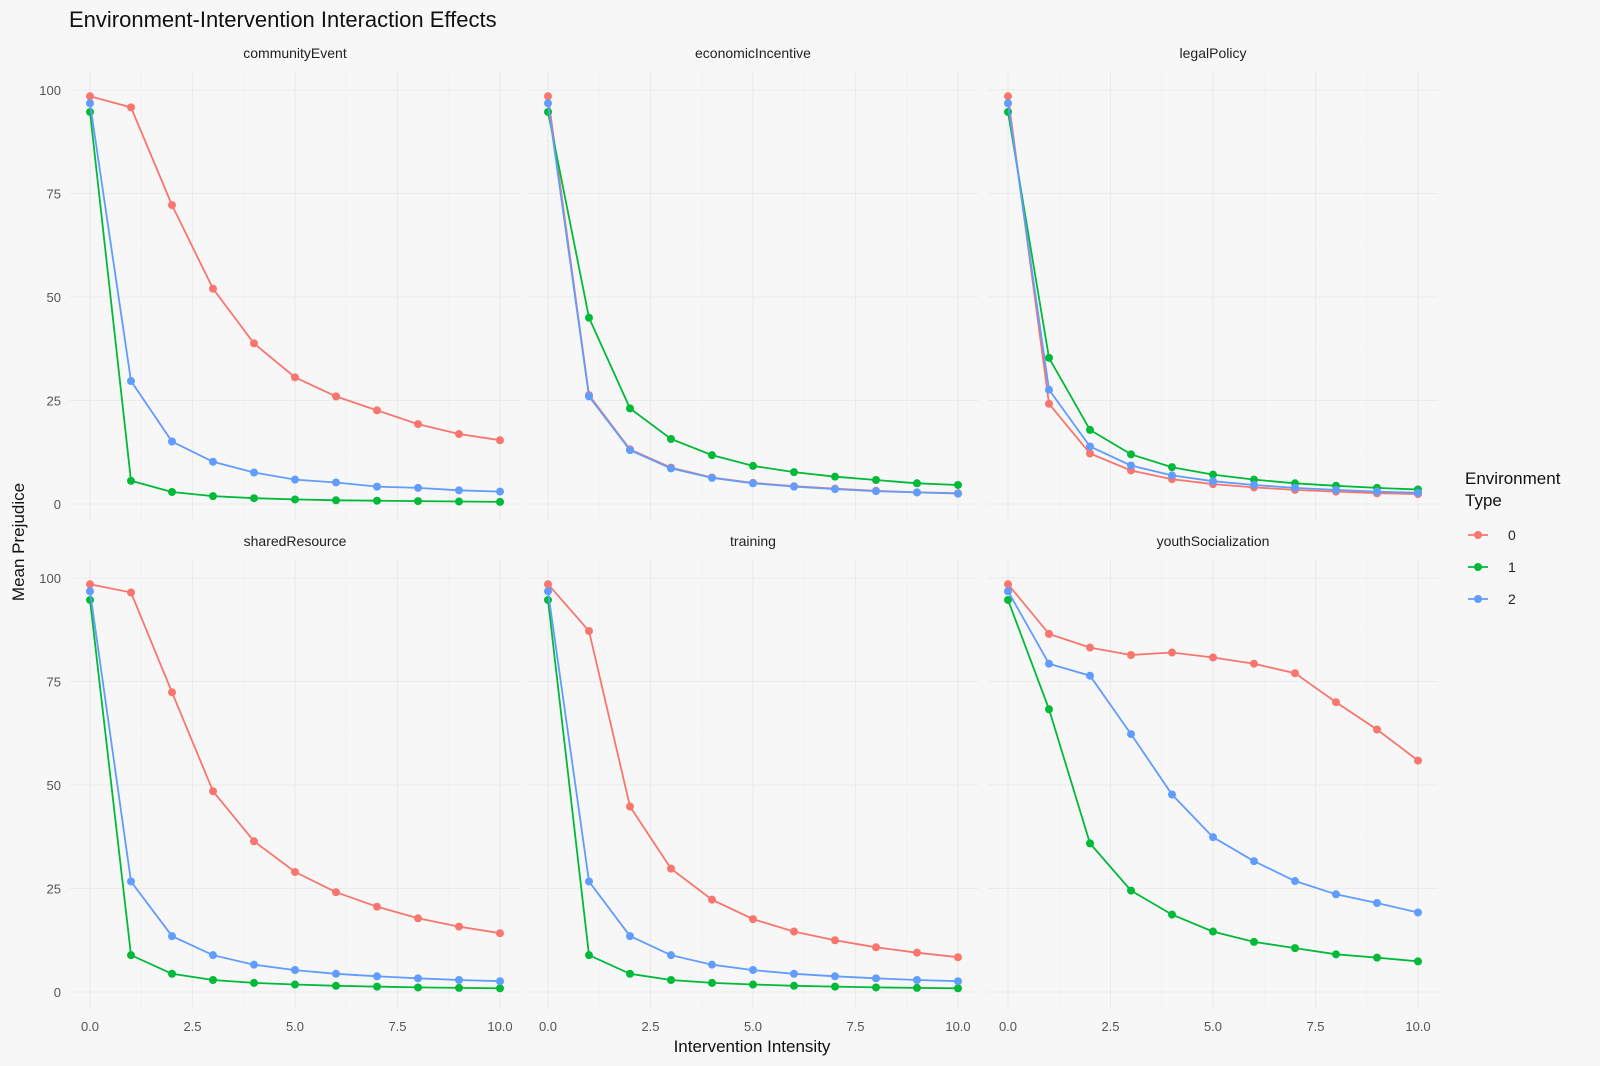  What do you see at coordinates (18, 542) in the screenshot?
I see `y-axis-title: Mean Prejudice` at bounding box center [18, 542].